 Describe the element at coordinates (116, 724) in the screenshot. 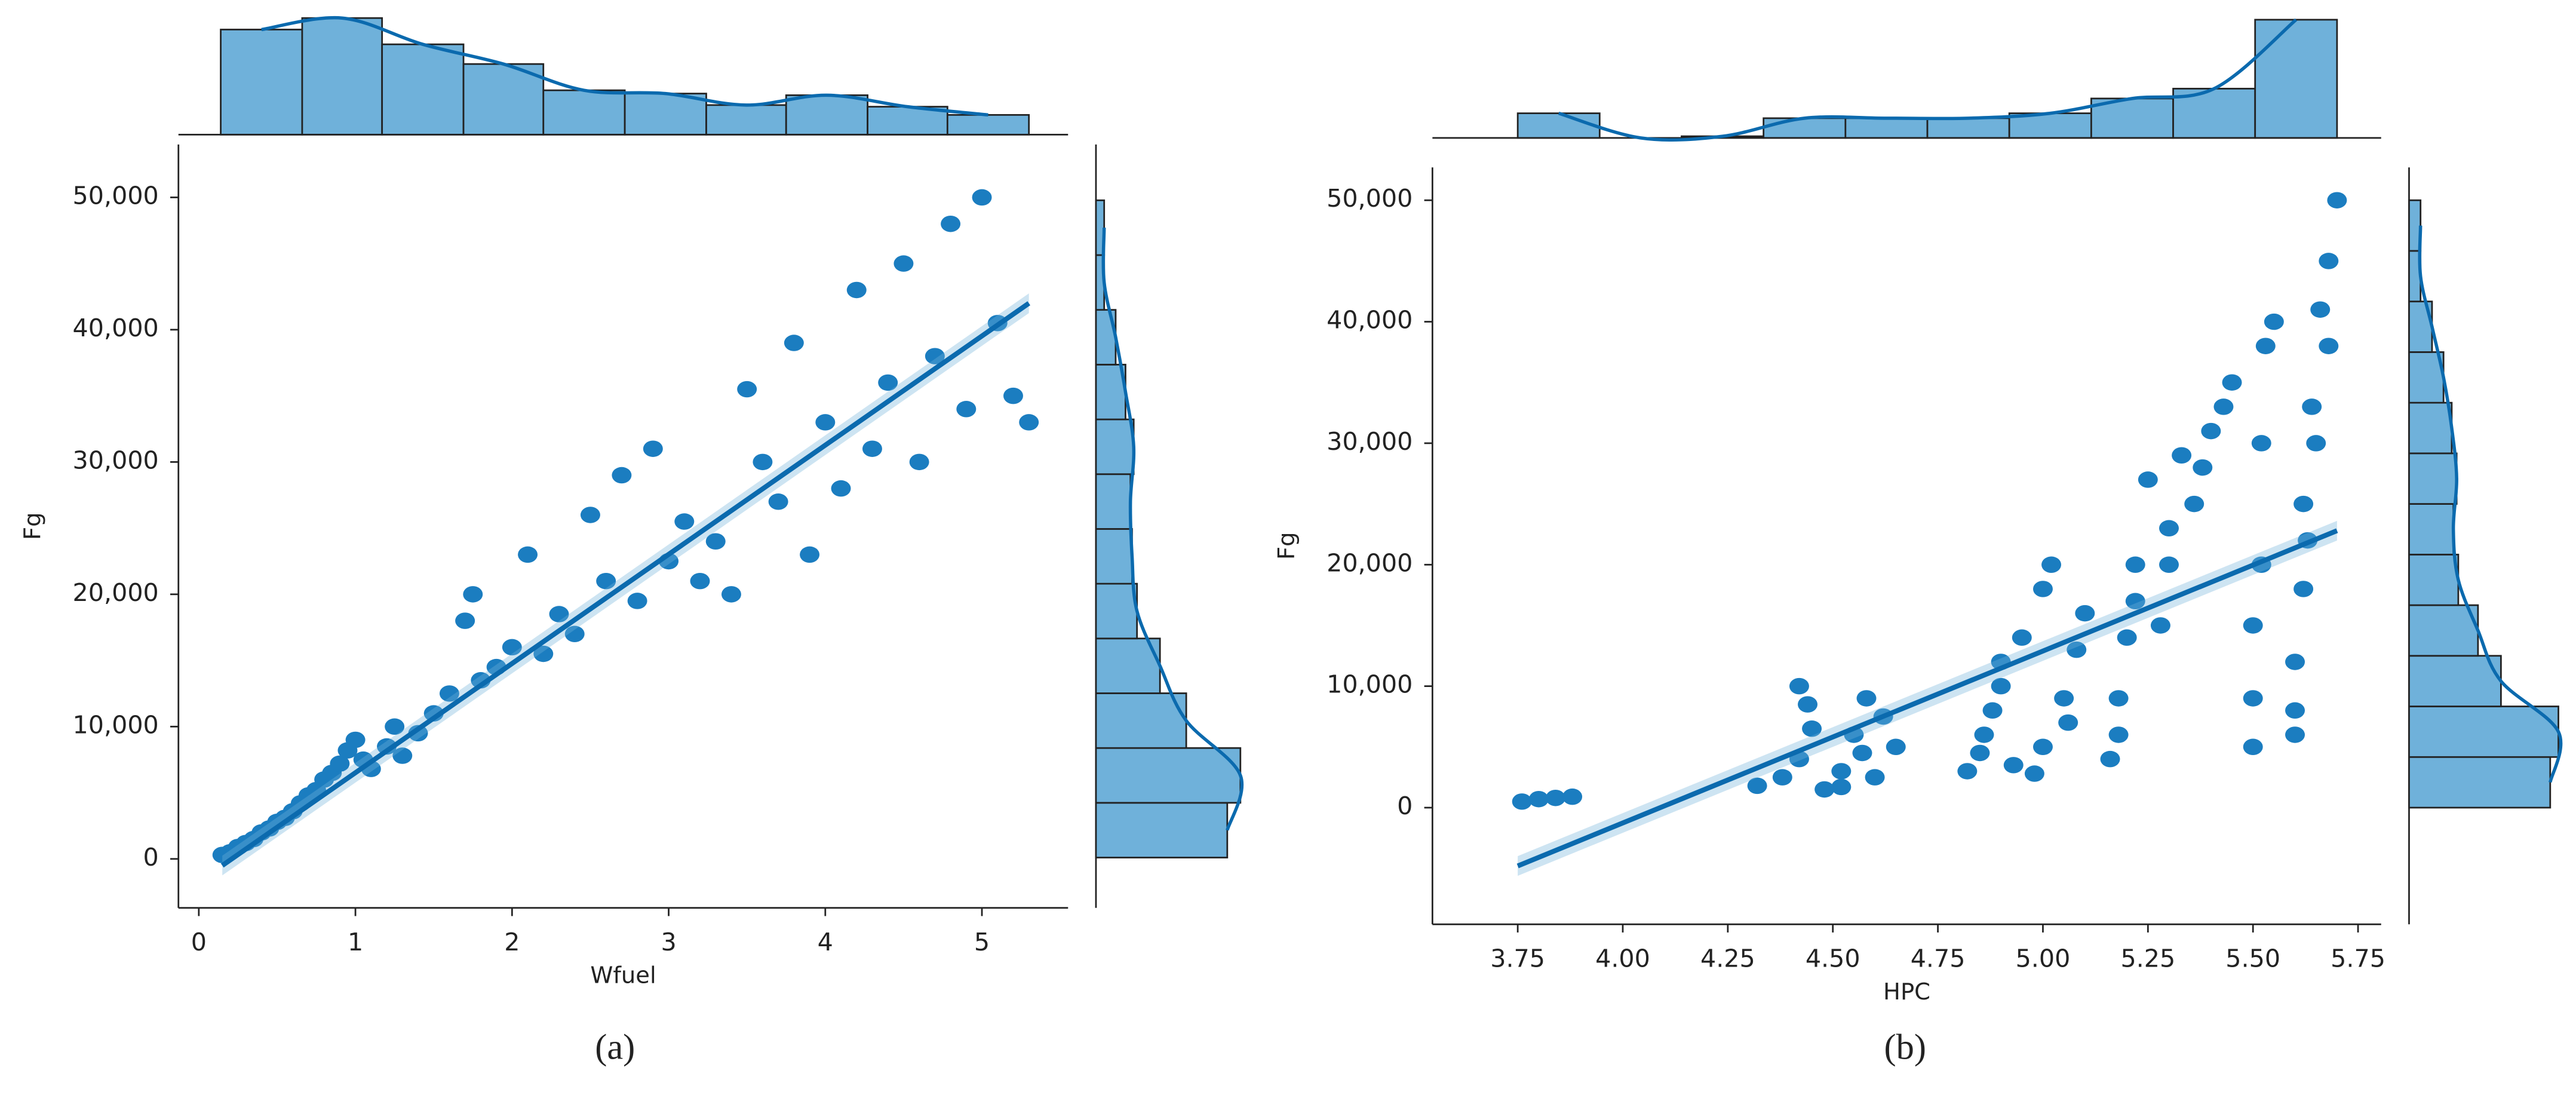

I see `y-tick-label: 10,000` at that location.